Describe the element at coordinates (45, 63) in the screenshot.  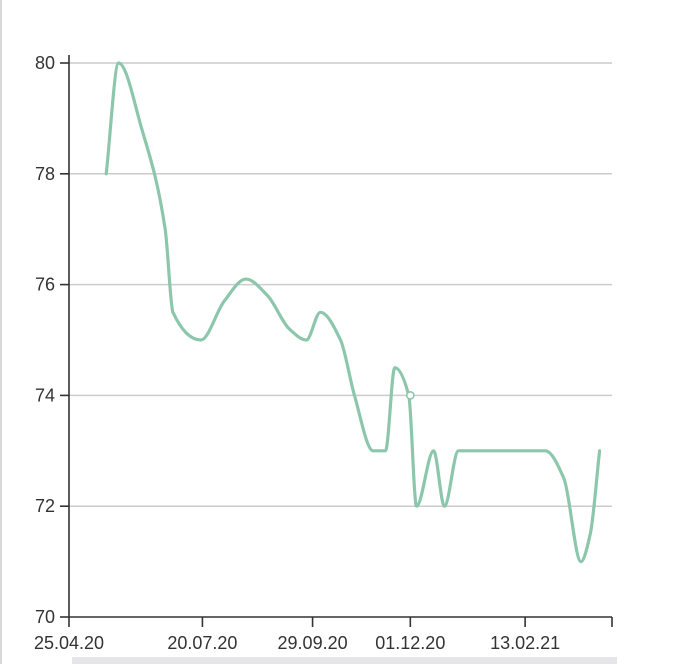
I see `y-tick-label: 80` at that location.